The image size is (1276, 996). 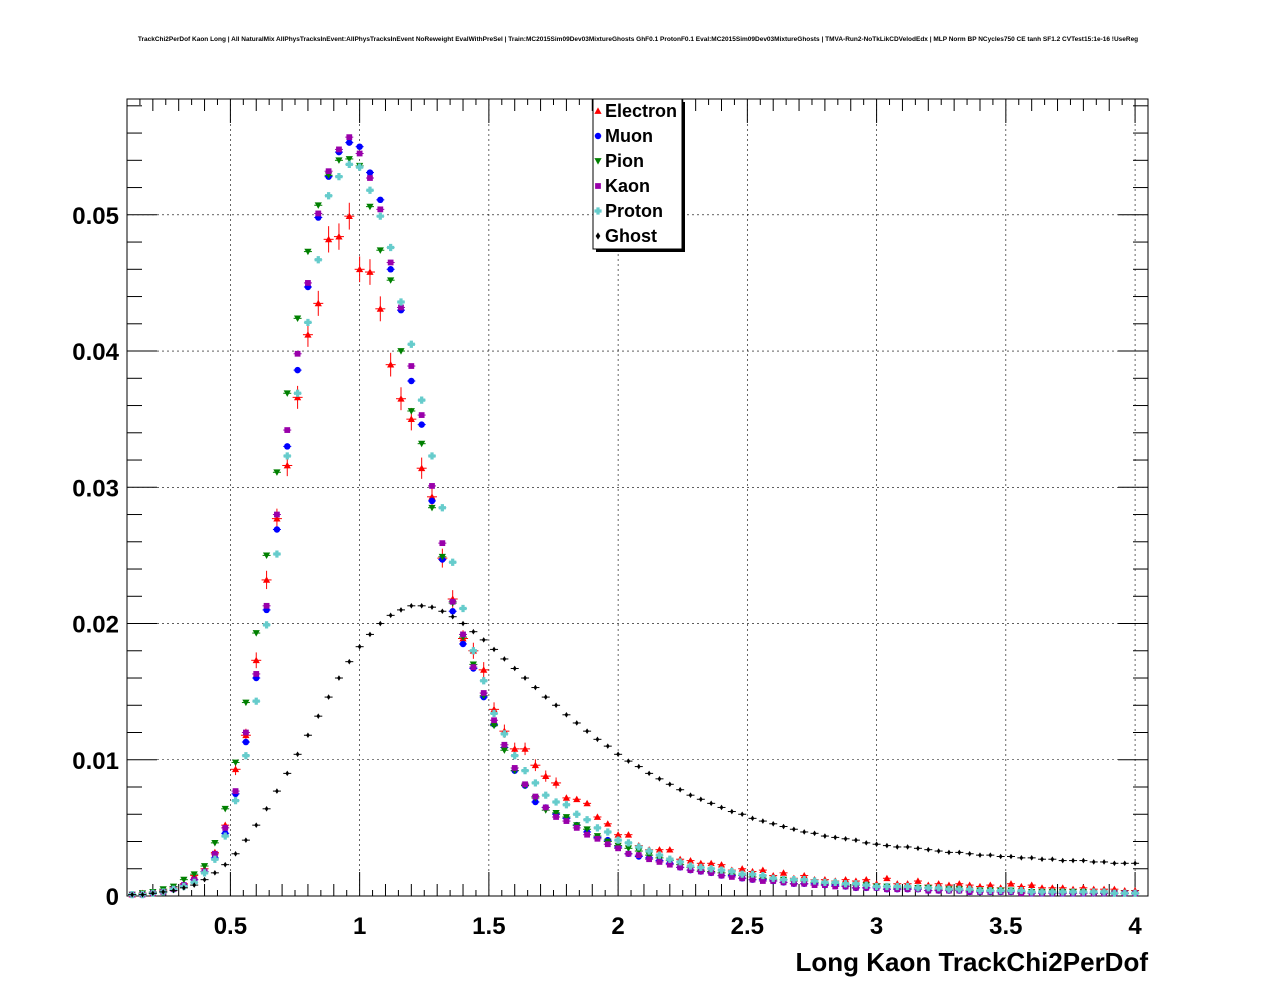 I want to click on x-tick-label: 4, so click(x=1135, y=926).